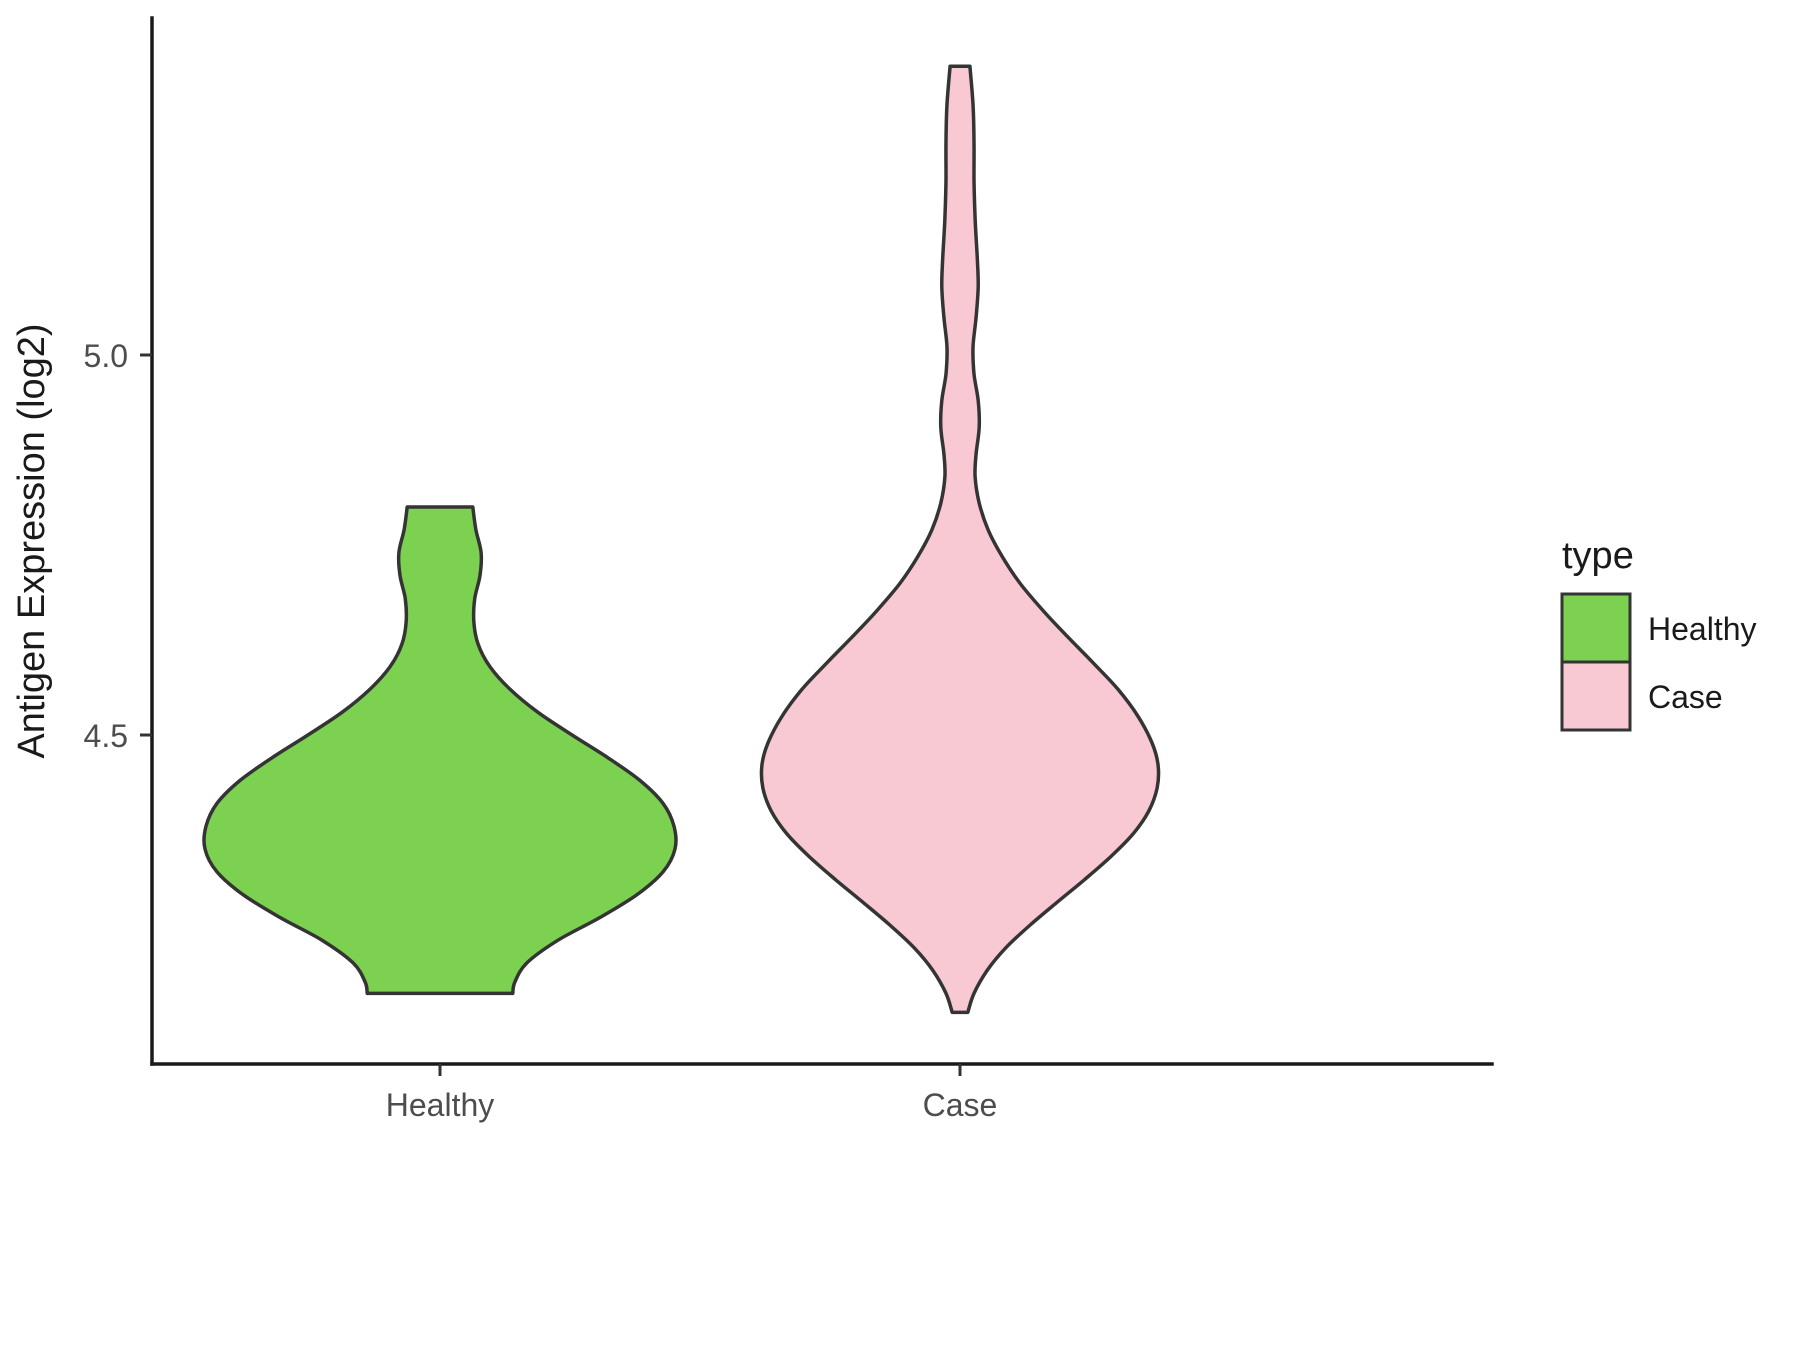  I want to click on legend-key-healthy, so click(1596, 628).